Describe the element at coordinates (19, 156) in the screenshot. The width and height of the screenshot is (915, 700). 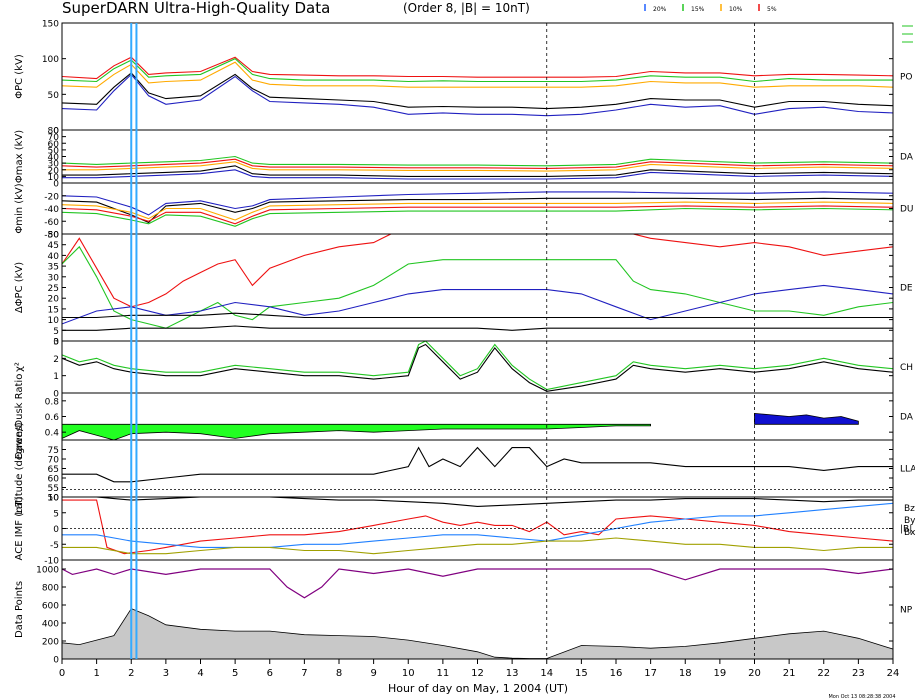
I see `y-axis-label-phi_max: Φmax (kV)` at that location.